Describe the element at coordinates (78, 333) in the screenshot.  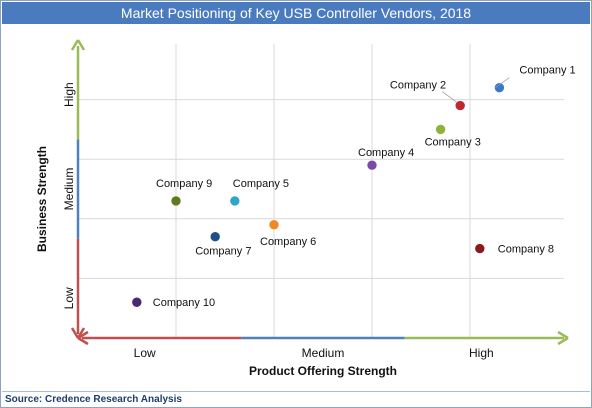
I see `origin-arrow-up` at that location.